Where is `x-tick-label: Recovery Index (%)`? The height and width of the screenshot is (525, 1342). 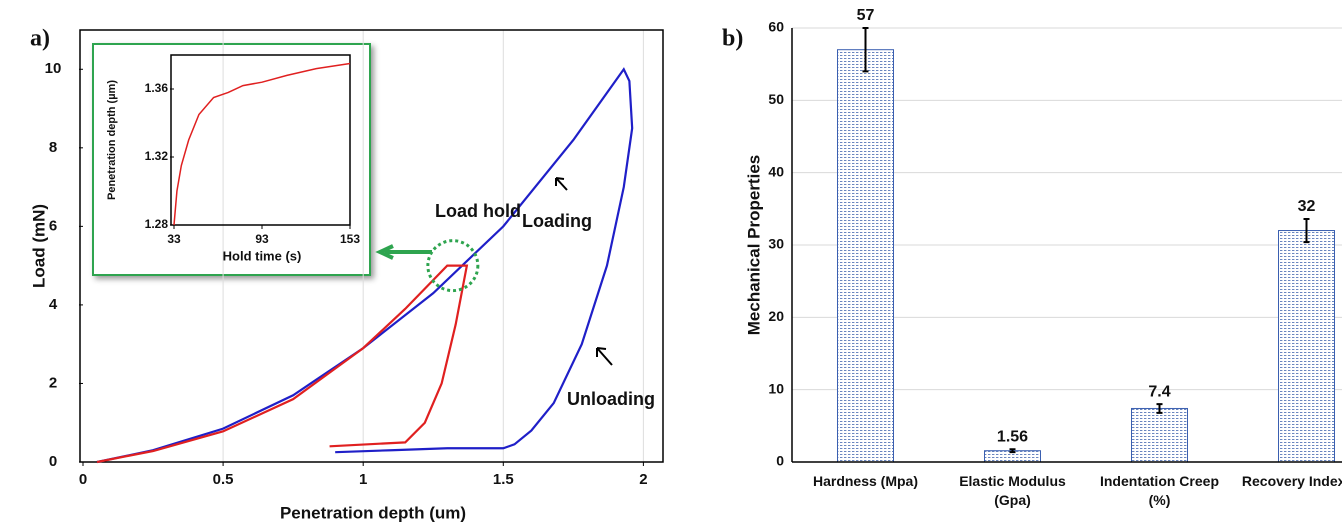
x-tick-label: Recovery Index (%) is located at coordinates (1291, 481).